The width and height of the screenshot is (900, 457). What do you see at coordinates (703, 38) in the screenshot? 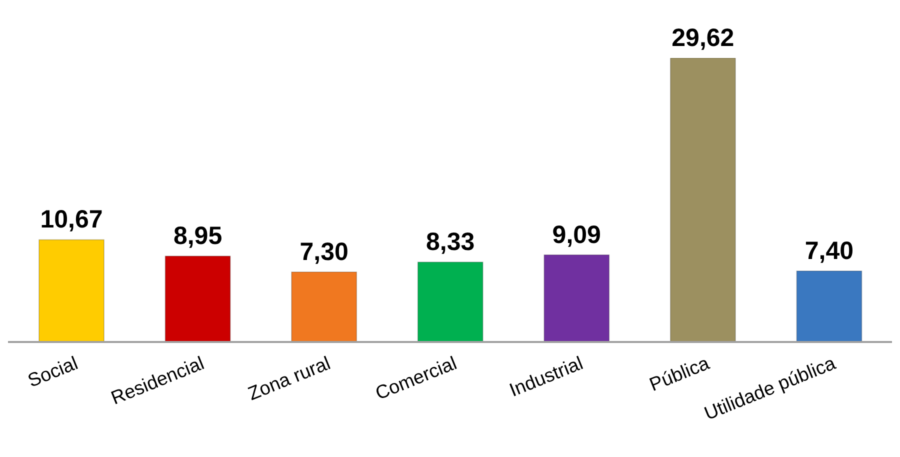
I see `data-label: 29,62` at bounding box center [703, 38].